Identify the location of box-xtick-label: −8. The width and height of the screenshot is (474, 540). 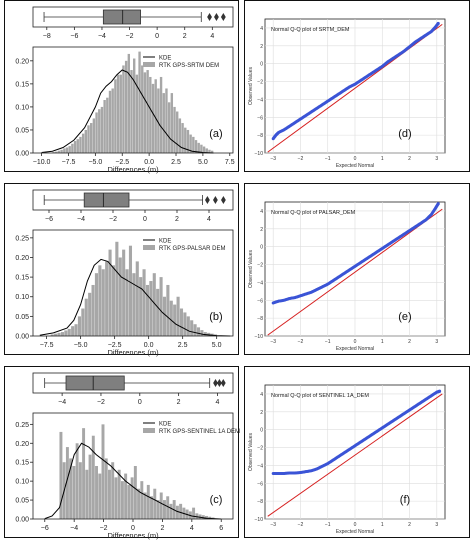
(47, 36).